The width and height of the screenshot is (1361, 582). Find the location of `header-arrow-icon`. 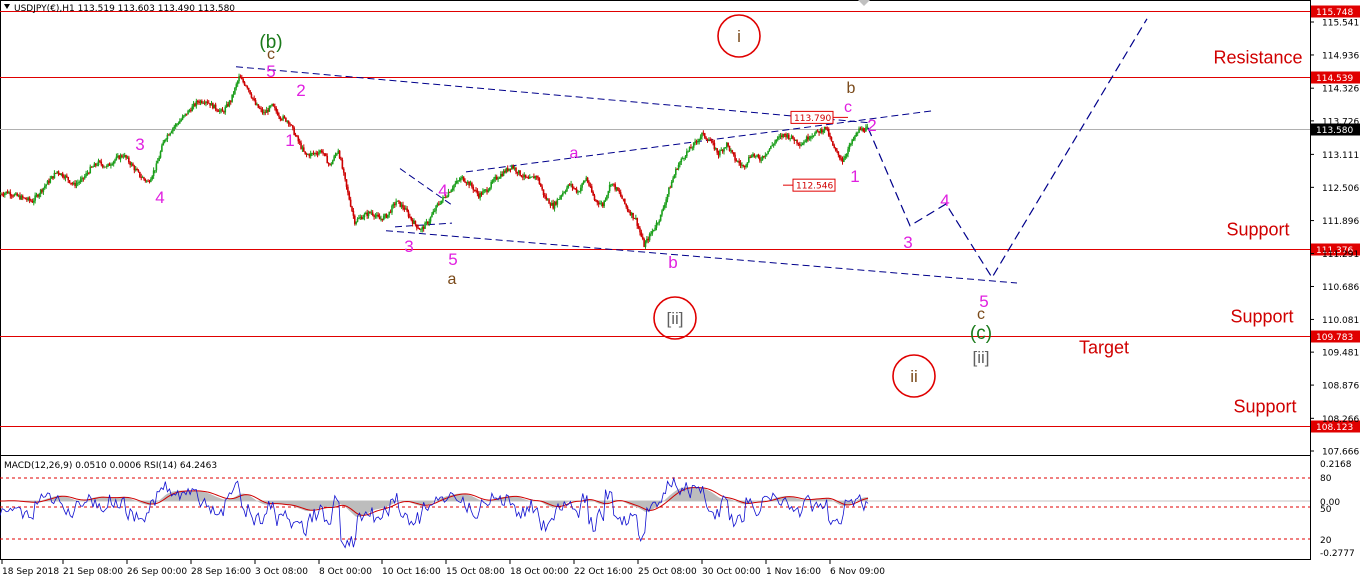

header-arrow-icon is located at coordinates (7, 6).